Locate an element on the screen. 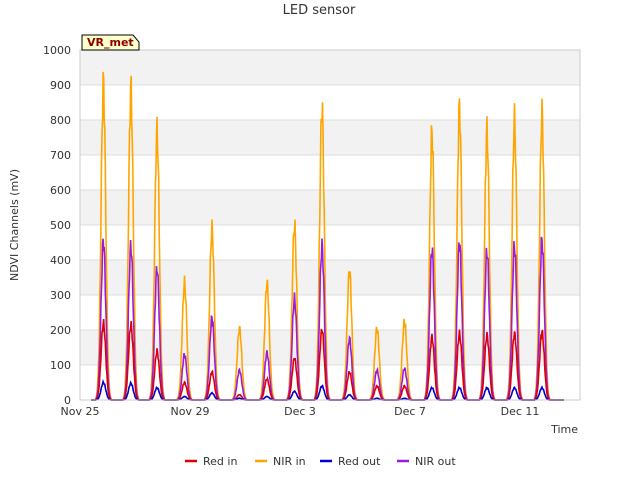  y-tick-label: 0 is located at coordinates (67, 400).